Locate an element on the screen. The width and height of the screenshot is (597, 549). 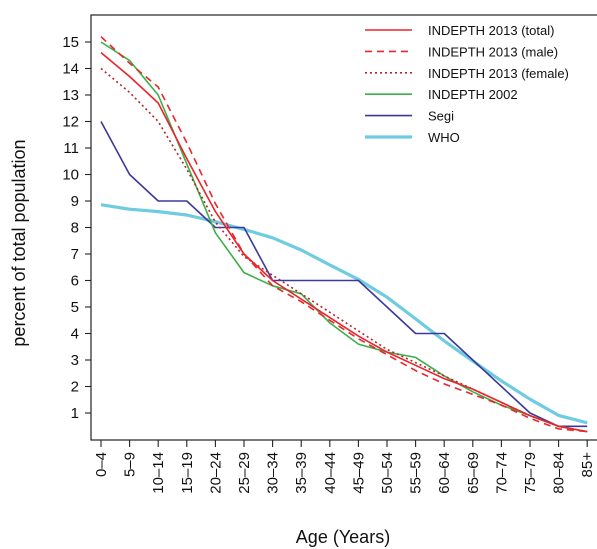
legend-label: Segi is located at coordinates (441, 116).